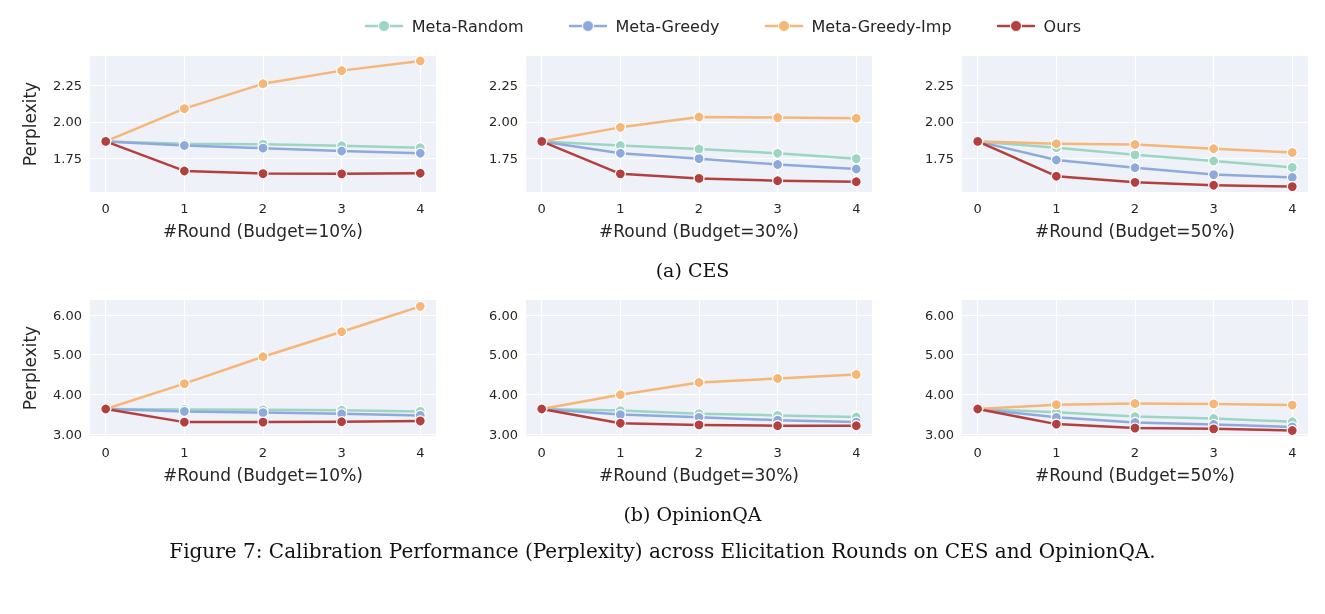 This screenshot has width=1325, height=614. I want to click on legend-label: Meta-Greedy-Imp, so click(881, 26).